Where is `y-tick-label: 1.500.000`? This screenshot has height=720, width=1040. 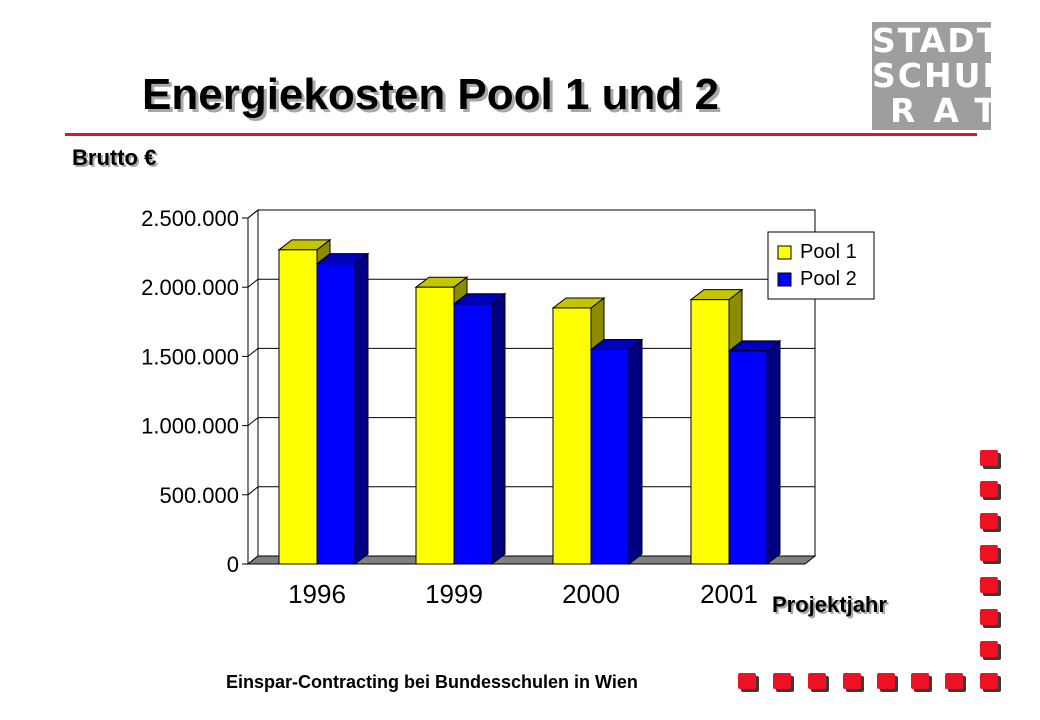
y-tick-label: 1.500.000 is located at coordinates (190, 356).